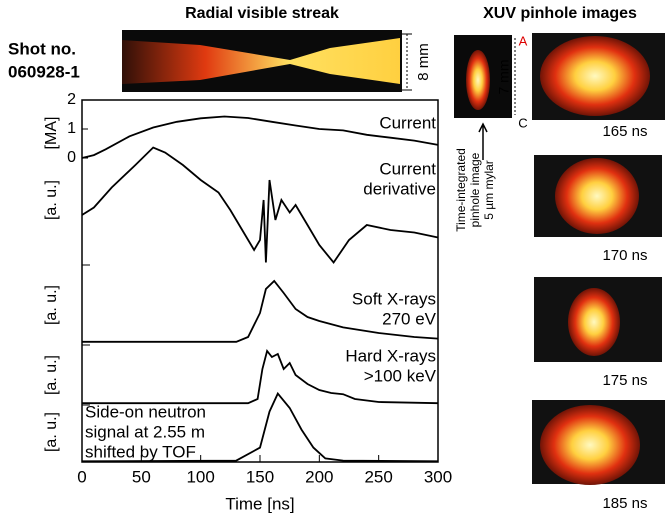  I want to click on frame-time: 185 ns, so click(624, 503).